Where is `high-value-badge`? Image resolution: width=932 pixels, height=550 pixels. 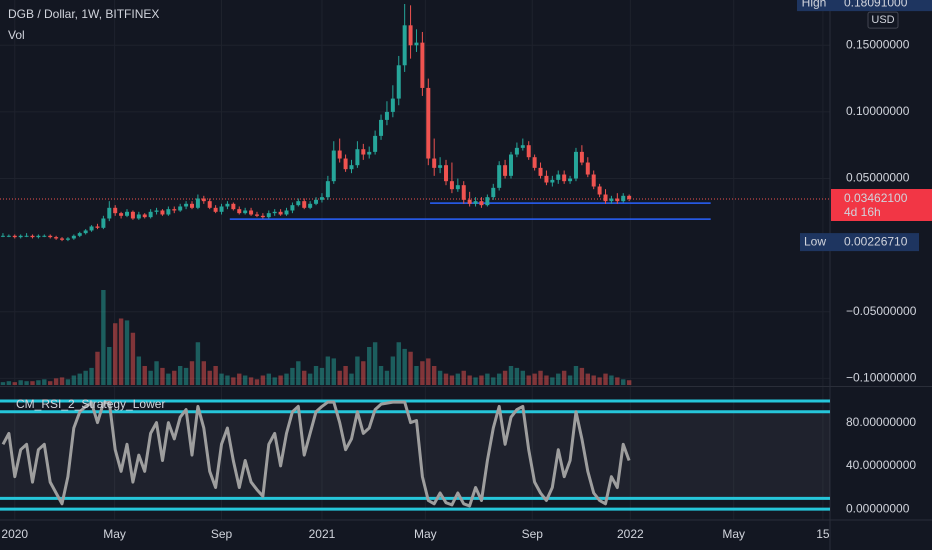
high-value-badge is located at coordinates (881, 6).